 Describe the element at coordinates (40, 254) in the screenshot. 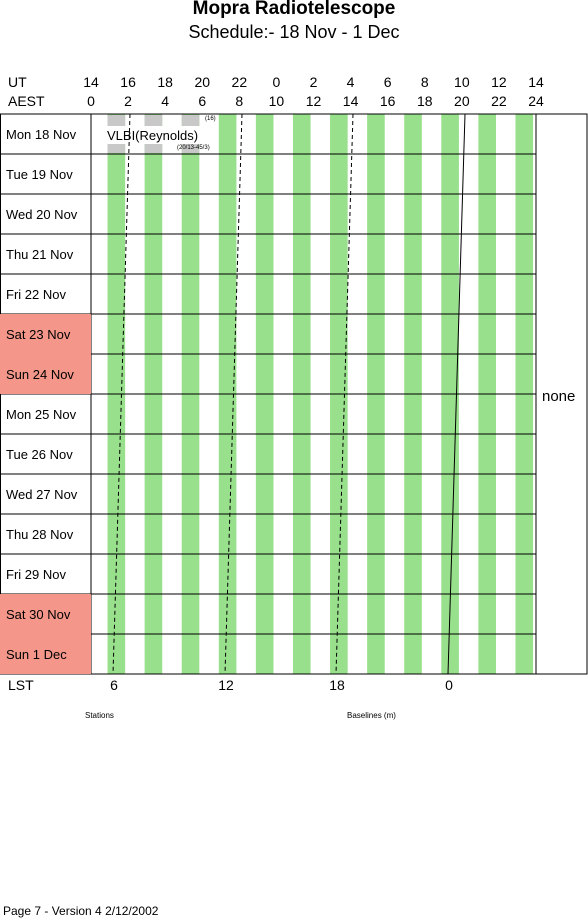

I see `day-label: Thu 21 Nov` at that location.